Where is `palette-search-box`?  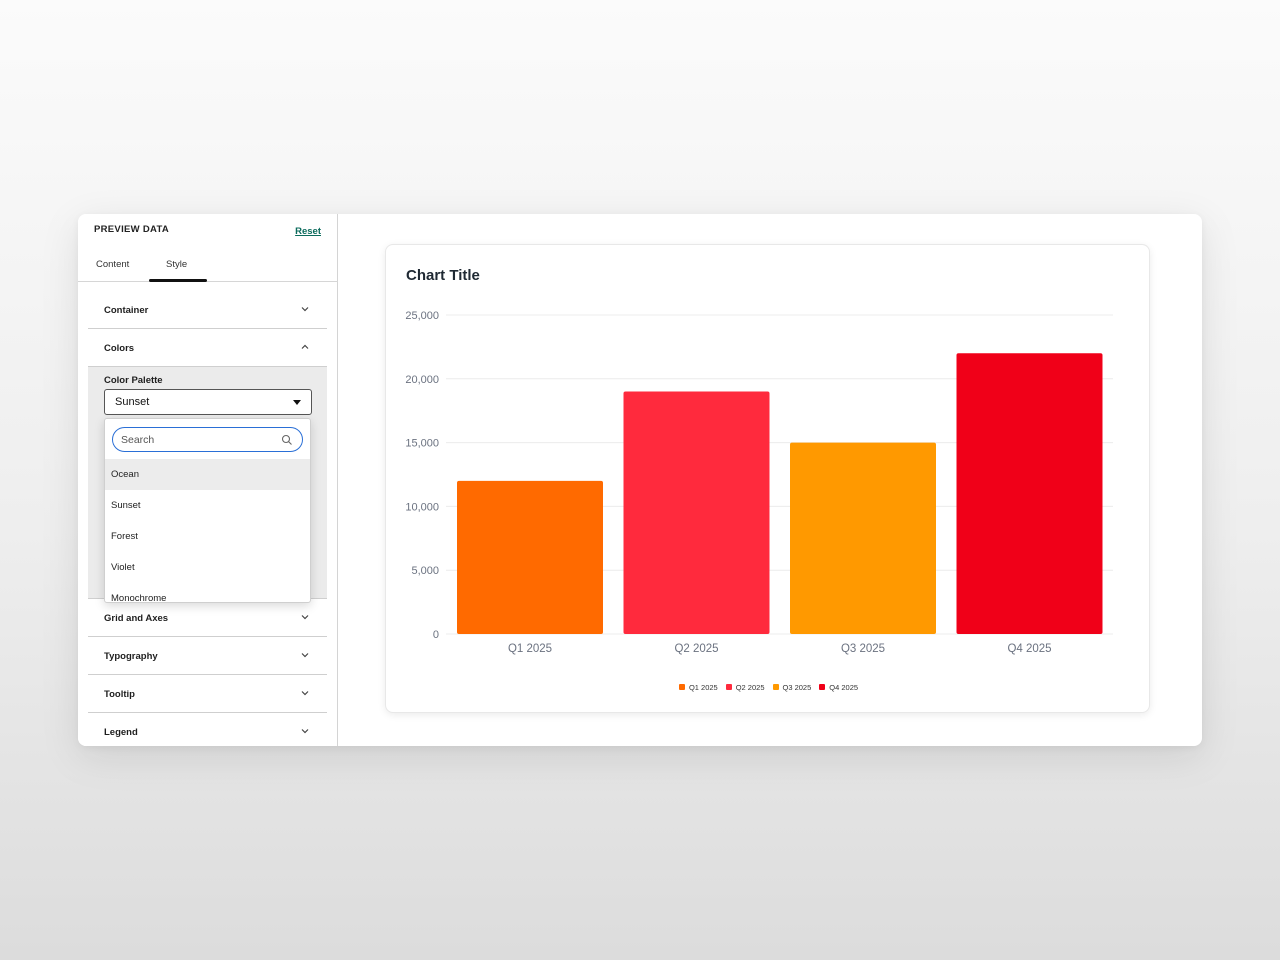 palette-search-box is located at coordinates (207, 439).